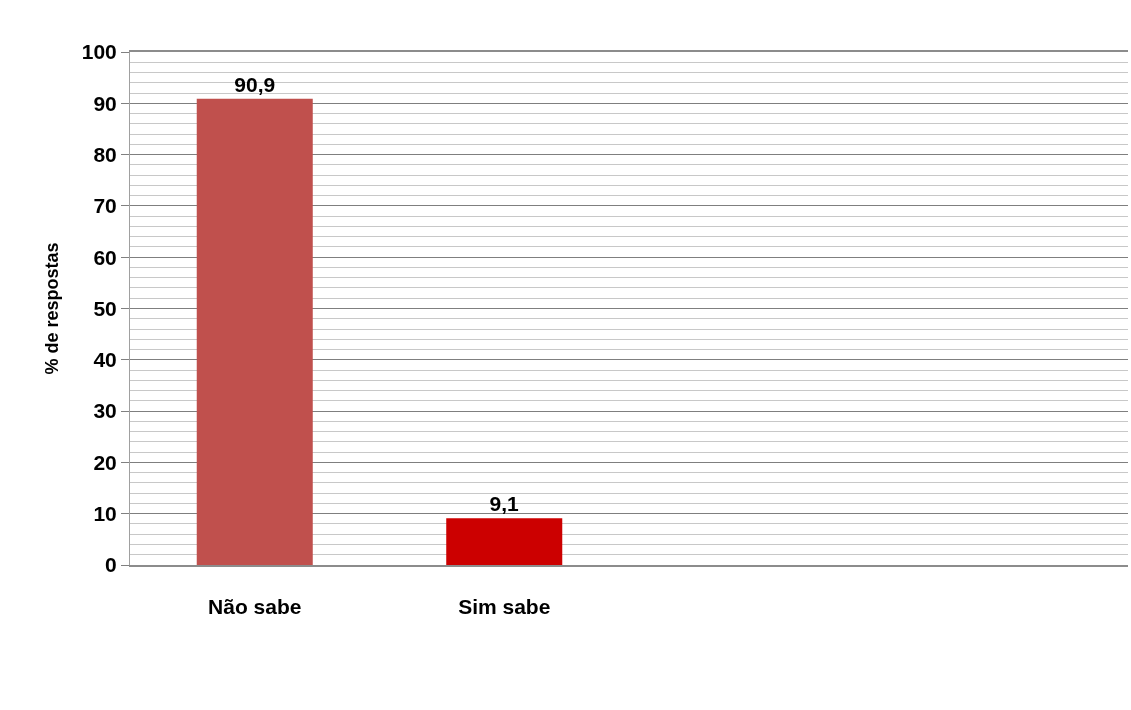  What do you see at coordinates (255, 84) in the screenshot?
I see `data-label: 90,9` at bounding box center [255, 84].